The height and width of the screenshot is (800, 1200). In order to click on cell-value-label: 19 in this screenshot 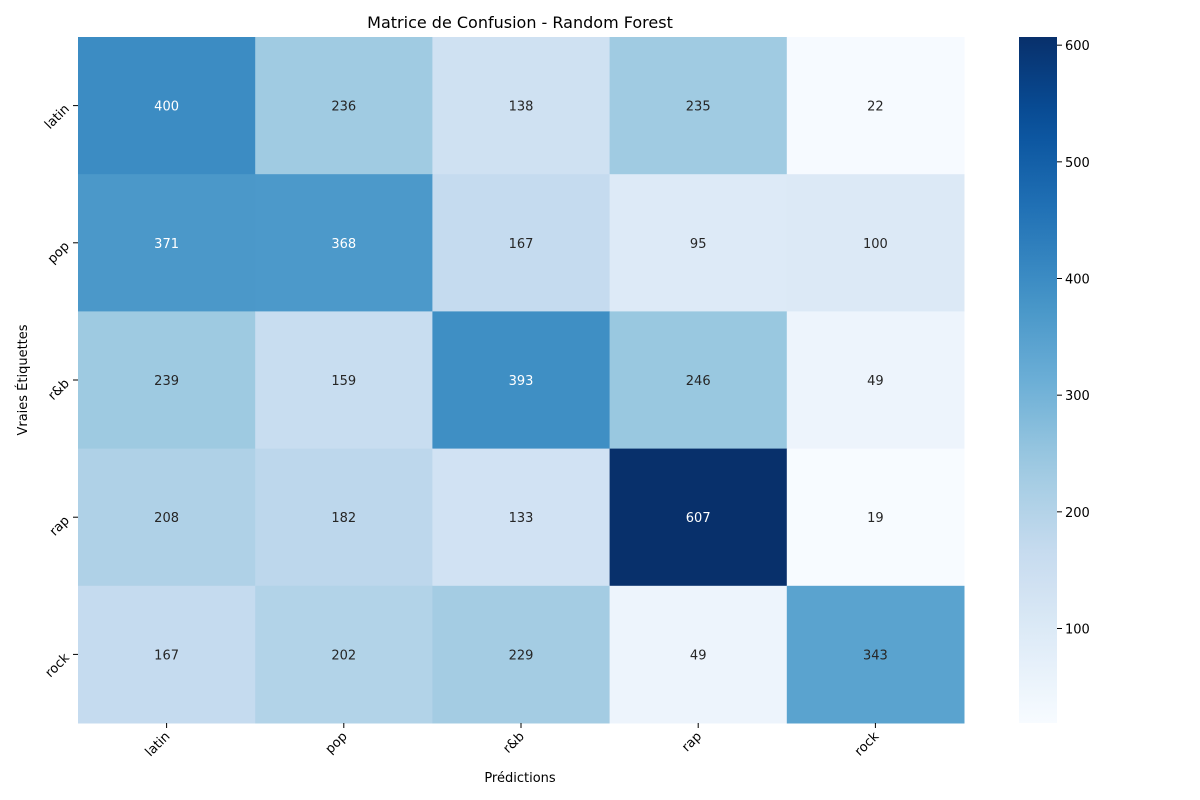, I will do `click(875, 518)`.